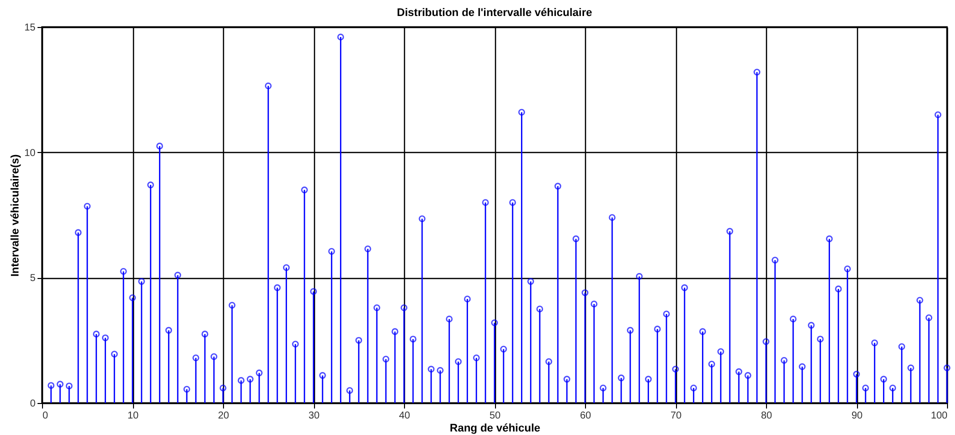  Describe the element at coordinates (494, 13) in the screenshot. I see `chart-title: Distribution de l'intervalle véhiculaire` at that location.